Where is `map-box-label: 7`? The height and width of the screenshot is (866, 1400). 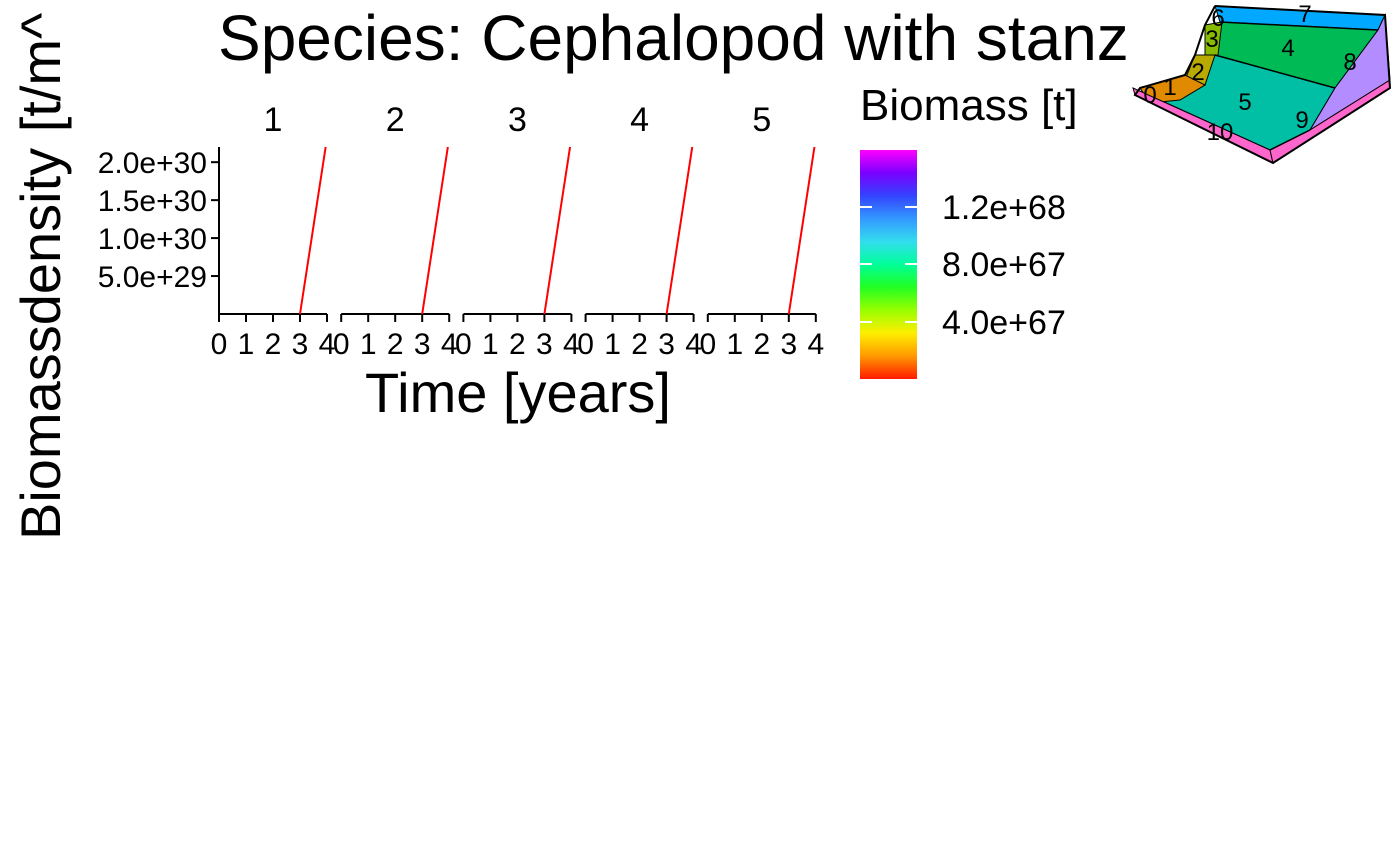 map-box-label: 7 is located at coordinates (1304, 14).